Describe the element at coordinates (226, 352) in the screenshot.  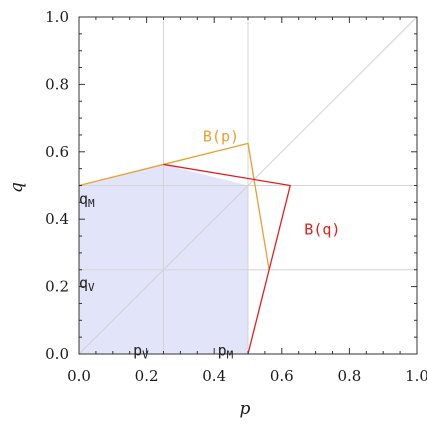
I see `annotation-label: pM` at that location.